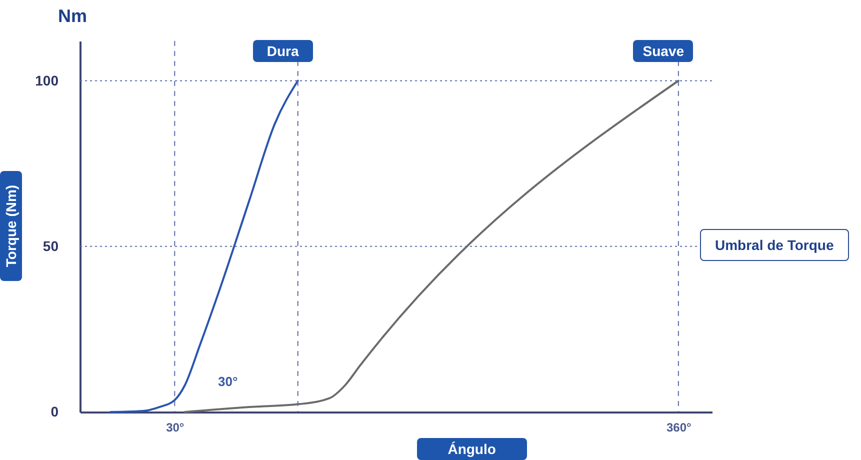 The image size is (861, 460). I want to click on series-label: Dura, so click(282, 51).